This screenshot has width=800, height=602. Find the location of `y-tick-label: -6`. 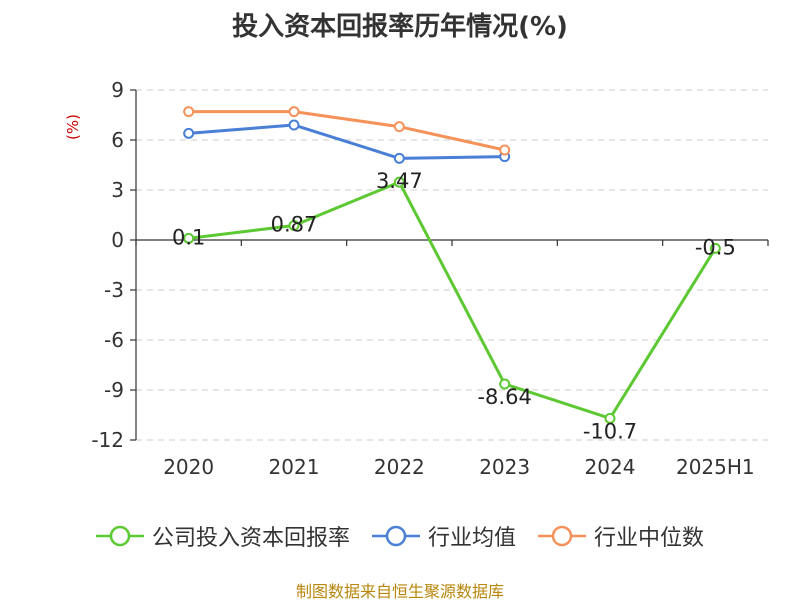

y-tick-label: -6 is located at coordinates (114, 340).